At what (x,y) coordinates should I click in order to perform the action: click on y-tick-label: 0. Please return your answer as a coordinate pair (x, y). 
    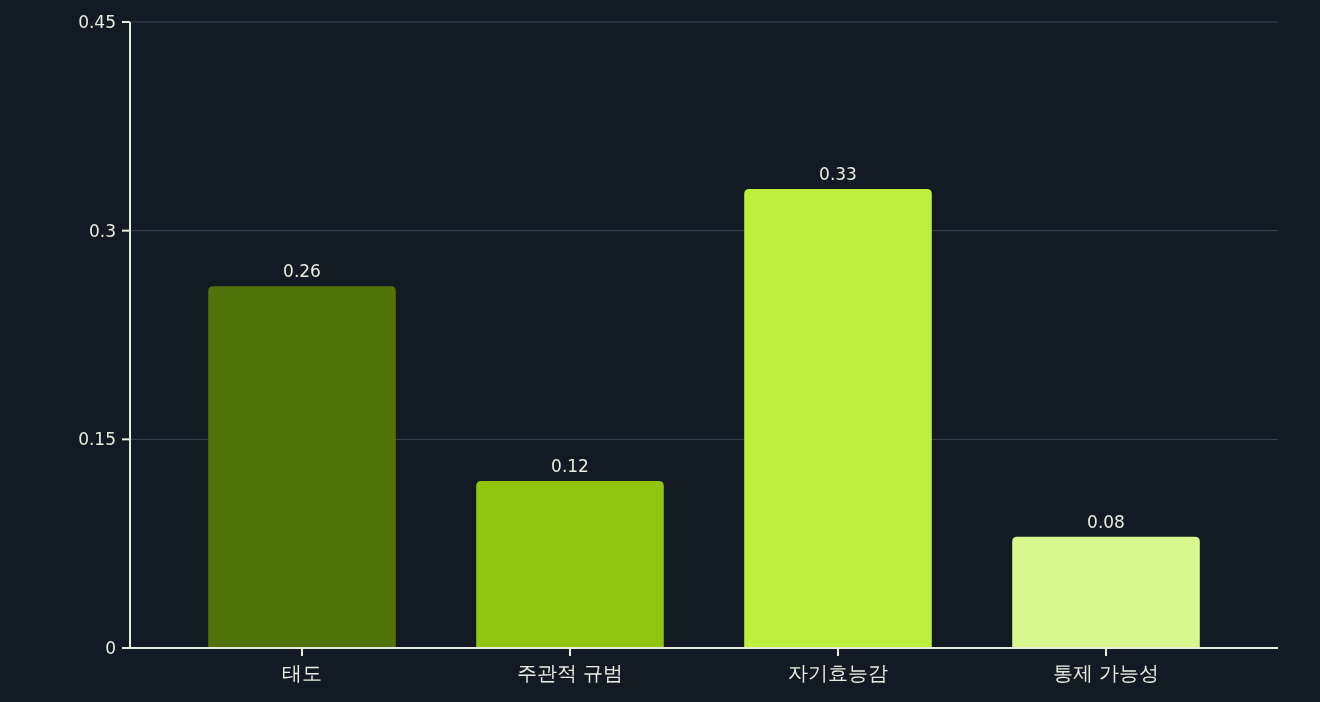
    Looking at the image, I should click on (110, 648).